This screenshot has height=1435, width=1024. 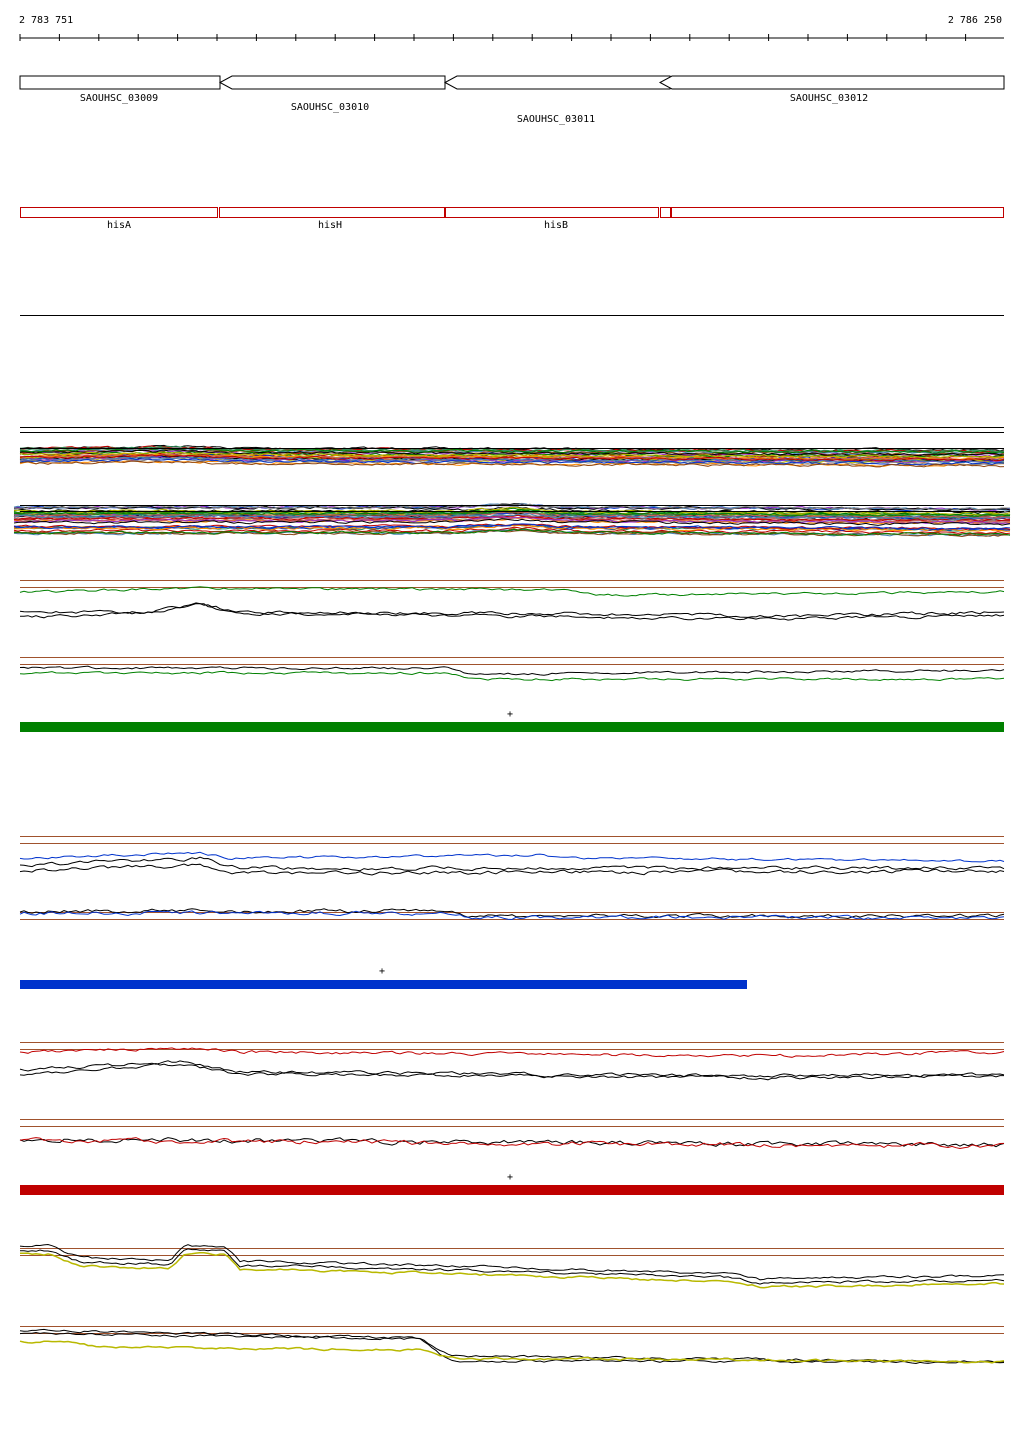 What do you see at coordinates (119, 225) in the screenshot?
I see `feature-label: hisA` at bounding box center [119, 225].